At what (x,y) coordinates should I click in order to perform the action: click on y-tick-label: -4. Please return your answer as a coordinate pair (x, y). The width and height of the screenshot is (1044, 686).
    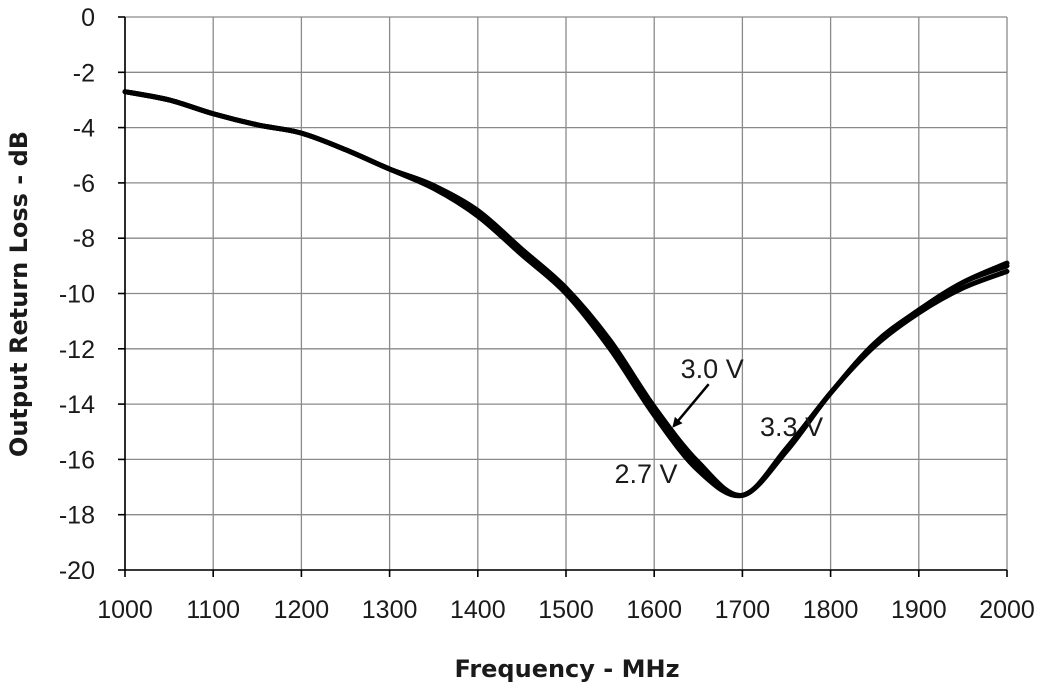
    Looking at the image, I should click on (84, 129).